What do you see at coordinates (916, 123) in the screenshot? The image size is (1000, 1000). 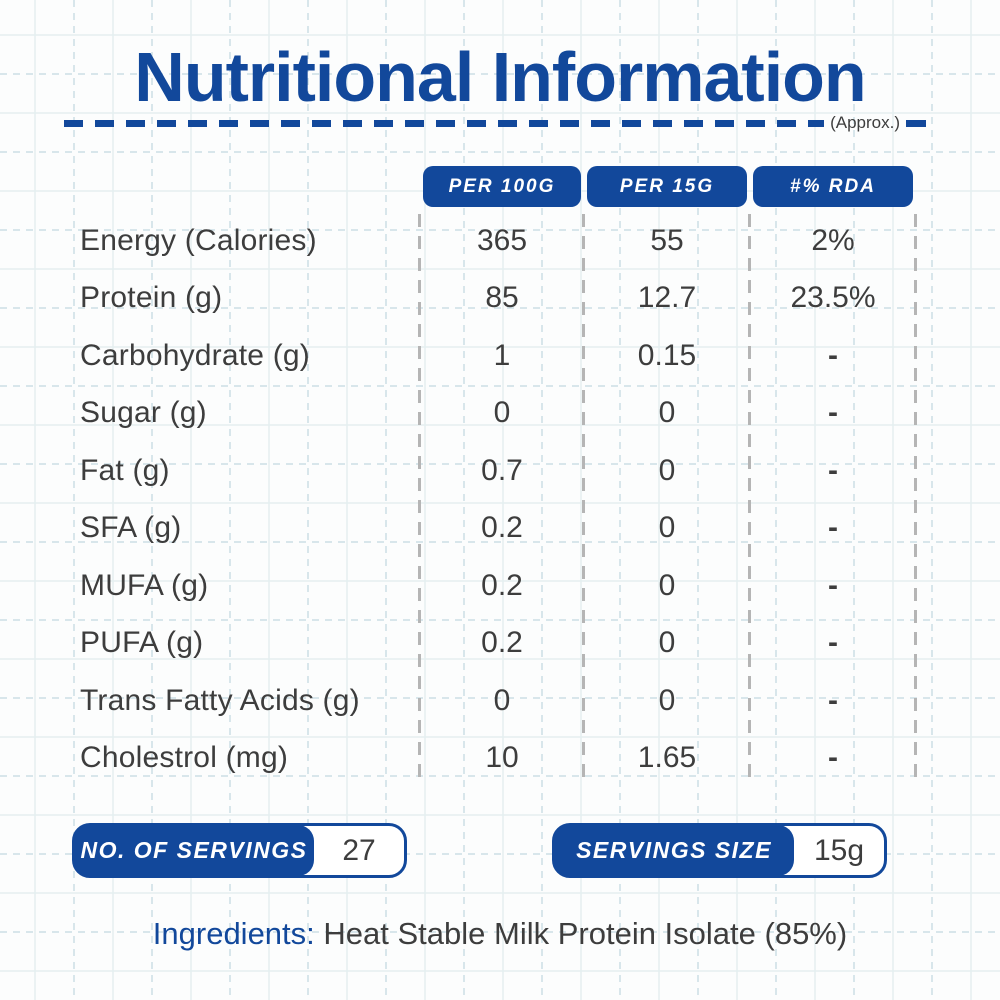 I see `title-dash-end` at bounding box center [916, 123].